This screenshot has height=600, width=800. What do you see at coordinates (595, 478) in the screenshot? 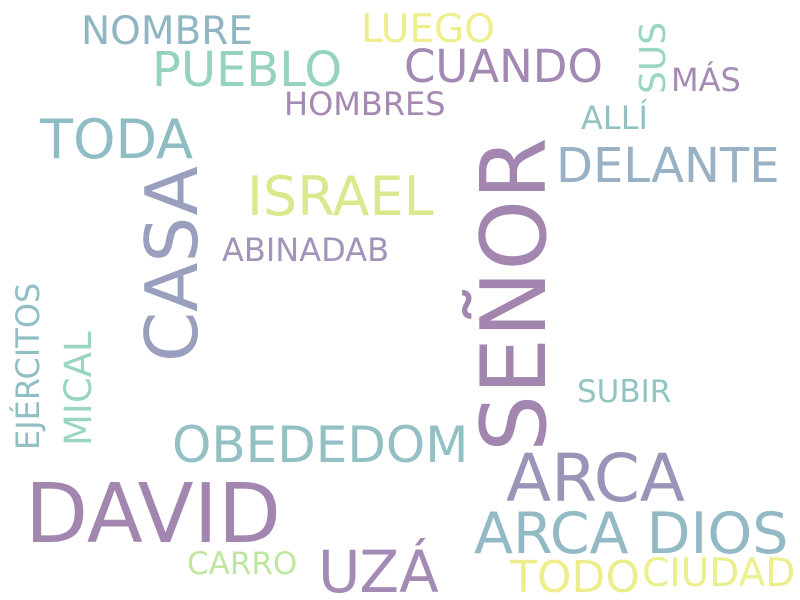
I see `word-arca: ARCA` at bounding box center [595, 478].